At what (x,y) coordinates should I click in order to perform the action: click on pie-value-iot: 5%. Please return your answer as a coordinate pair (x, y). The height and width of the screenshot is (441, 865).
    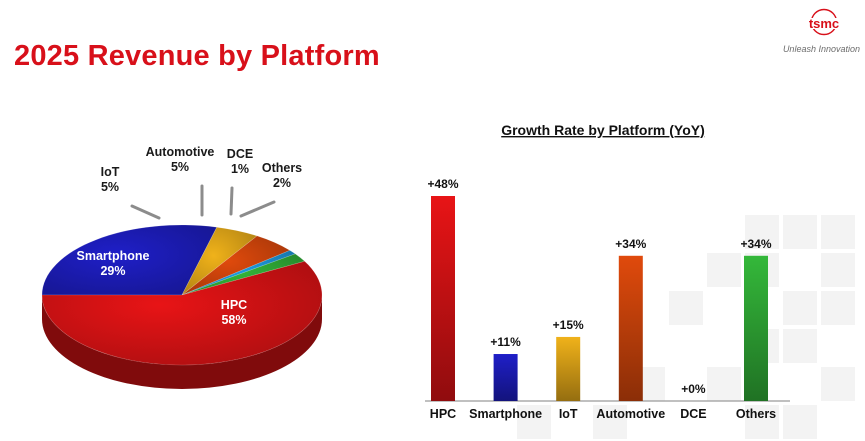
    Looking at the image, I should click on (110, 187).